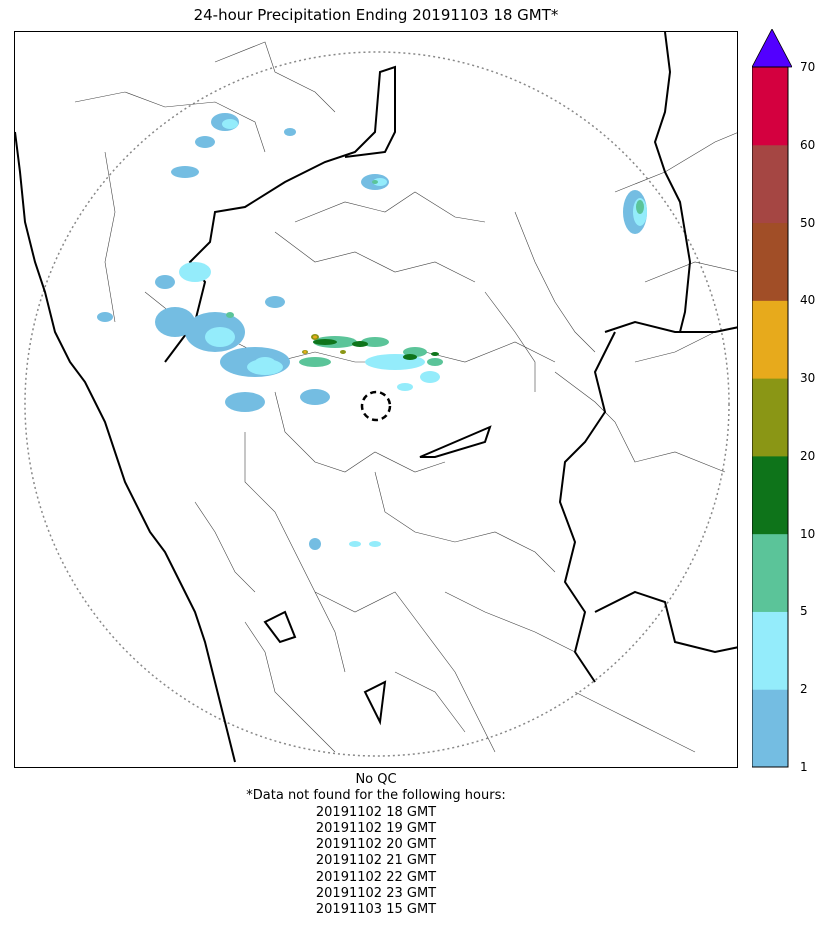  I want to click on colorbar-tick-label: 10, so click(808, 533).